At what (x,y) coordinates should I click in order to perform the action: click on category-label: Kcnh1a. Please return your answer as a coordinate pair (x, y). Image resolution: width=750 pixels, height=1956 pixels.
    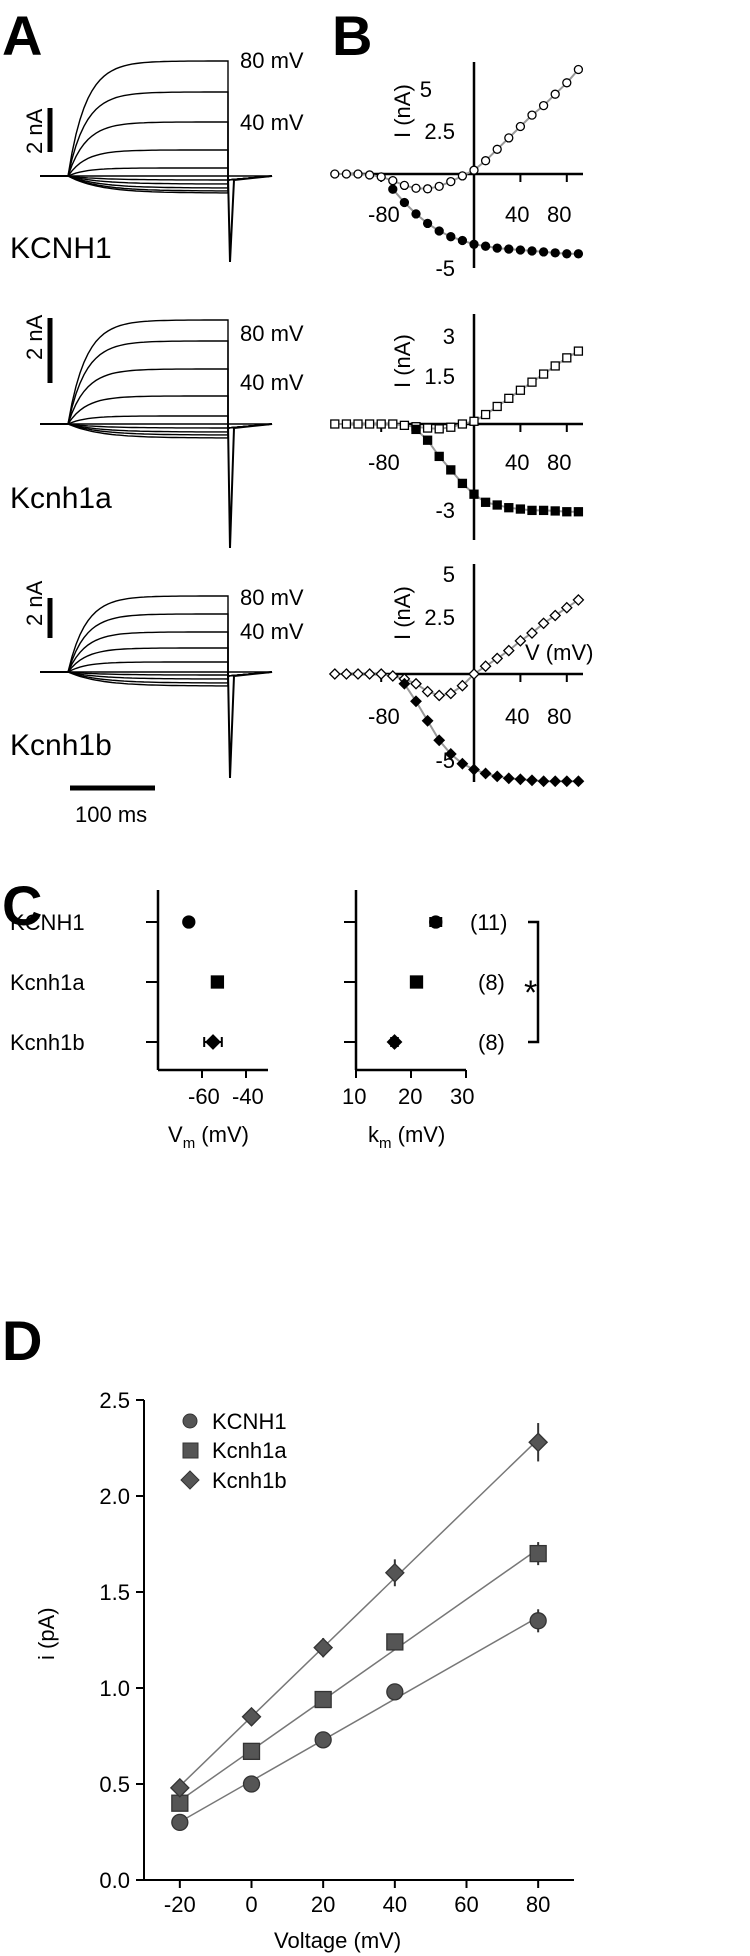
    Looking at the image, I should click on (47, 982).